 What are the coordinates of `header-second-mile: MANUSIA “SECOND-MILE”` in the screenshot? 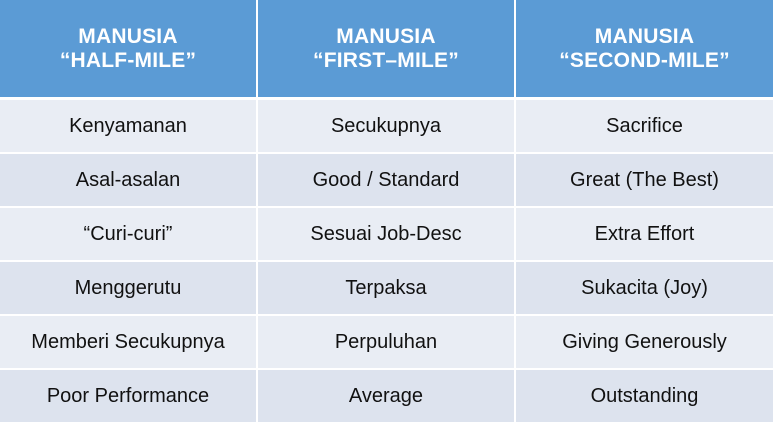 It's located at (644, 50).